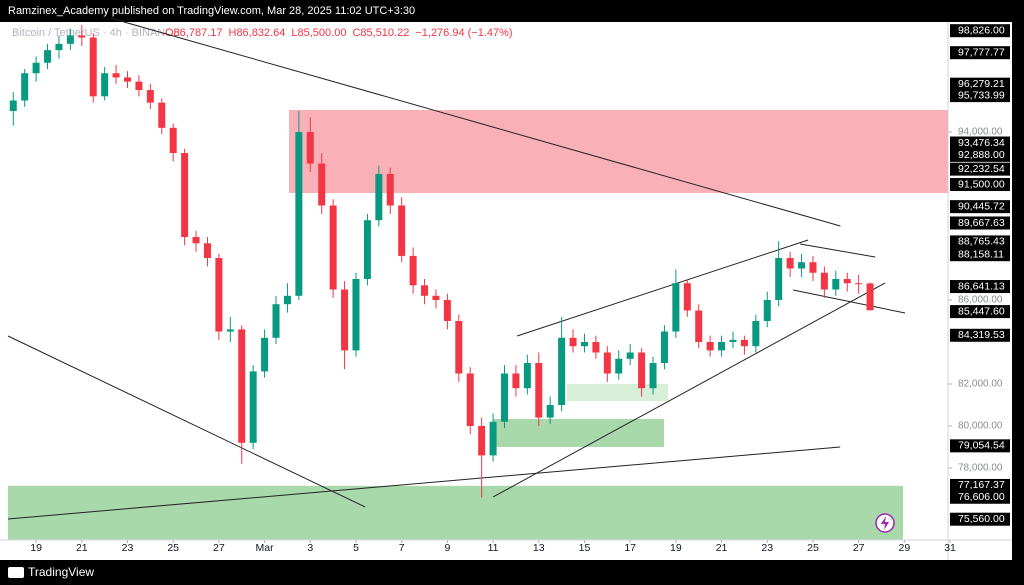 This screenshot has width=1024, height=585. What do you see at coordinates (981, 242) in the screenshot?
I see `price-label: 88,765.43` at bounding box center [981, 242].